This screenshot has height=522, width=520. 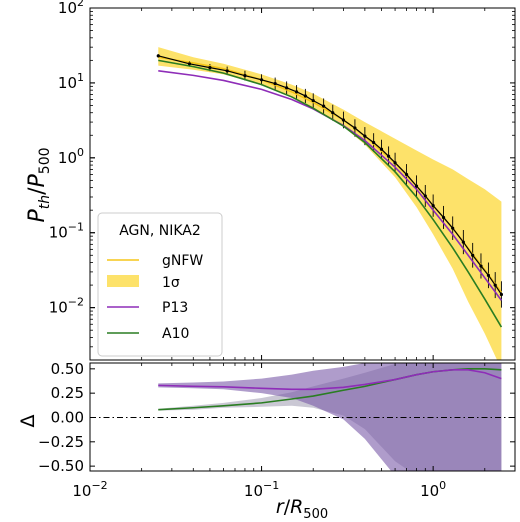 What do you see at coordinates (67, 369) in the screenshot?
I see `delta-y-tick-label: 0.50` at bounding box center [67, 369].